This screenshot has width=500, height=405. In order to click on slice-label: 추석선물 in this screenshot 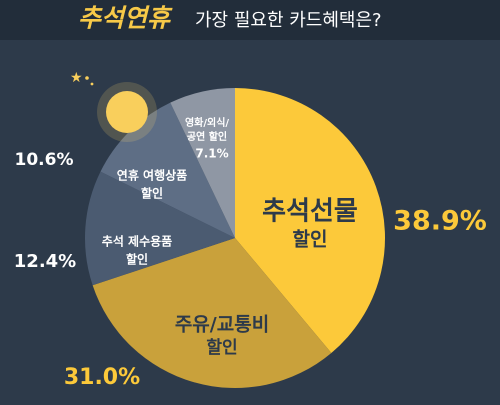, I will do `click(310, 212)`.